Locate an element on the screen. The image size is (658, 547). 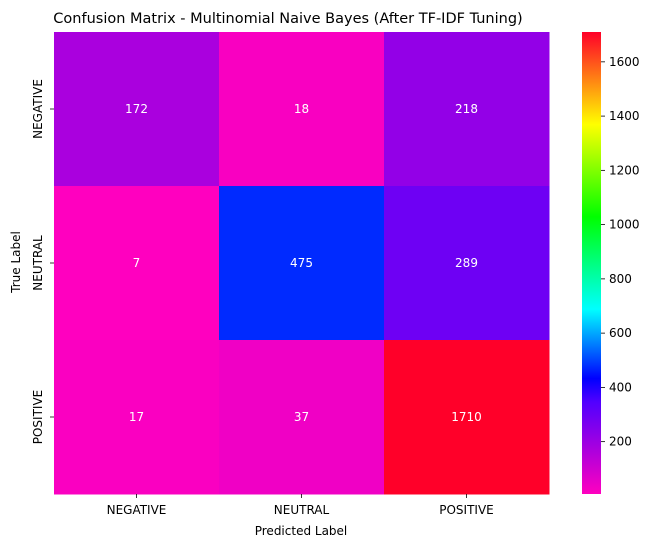
y-axis-label: True Label is located at coordinates (16, 262).